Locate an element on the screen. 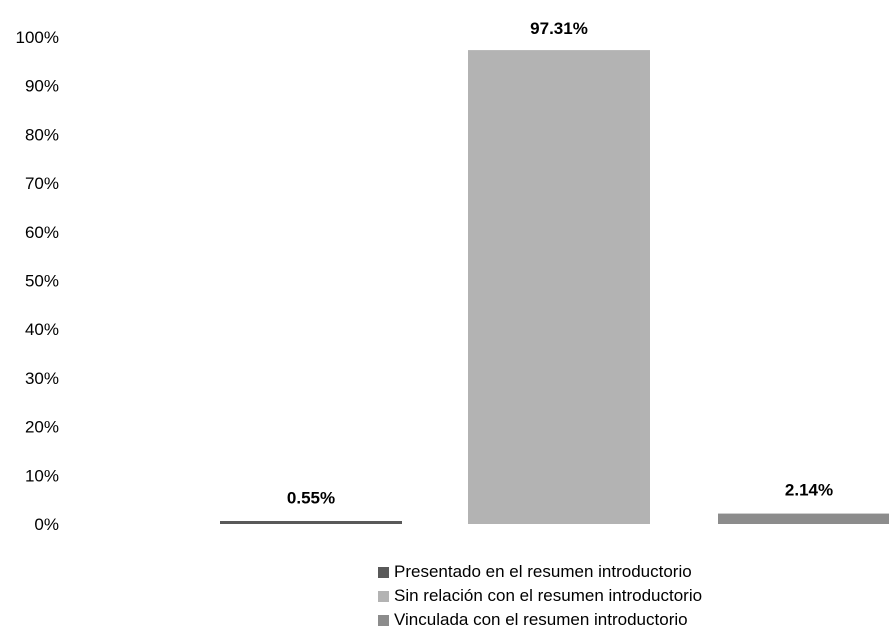  y-axis-ticks: 0% 10% 20% 30% 40% 50% 60% 70% 80% 90% 100% is located at coordinates (37, 281).